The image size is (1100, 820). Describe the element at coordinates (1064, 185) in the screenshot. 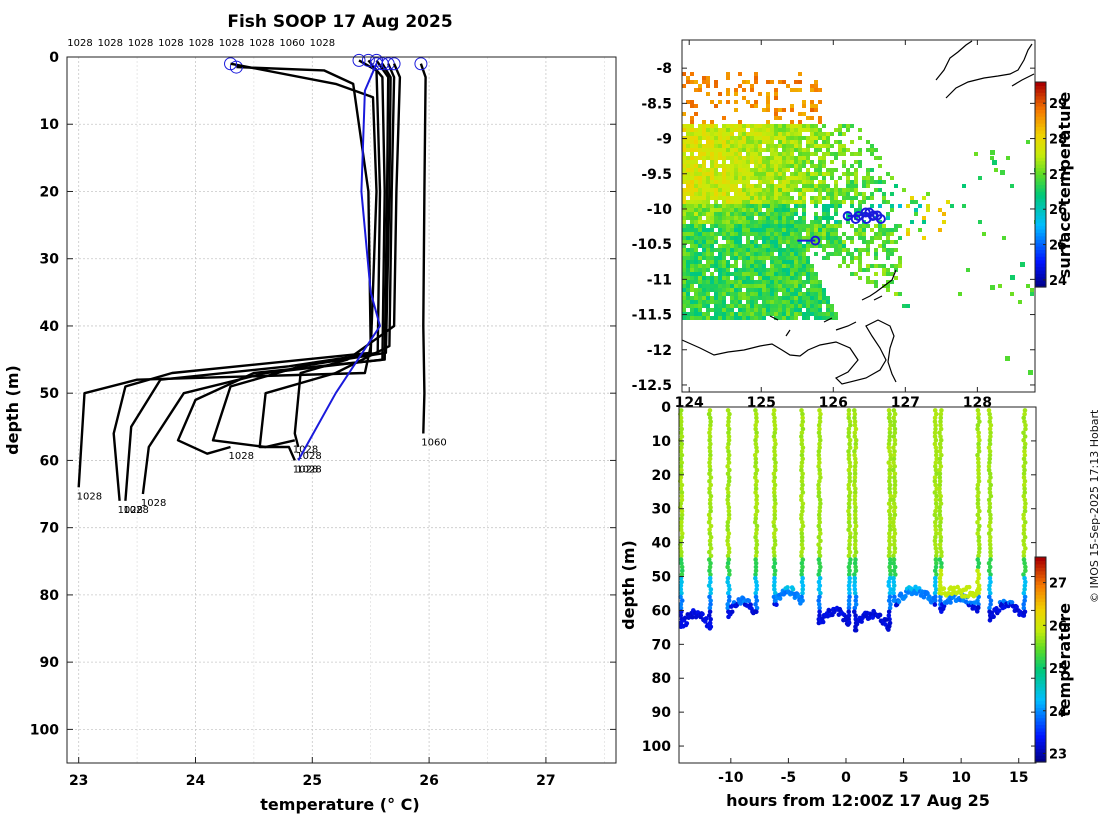

I see `map-colorbar-label: surface temperature` at that location.